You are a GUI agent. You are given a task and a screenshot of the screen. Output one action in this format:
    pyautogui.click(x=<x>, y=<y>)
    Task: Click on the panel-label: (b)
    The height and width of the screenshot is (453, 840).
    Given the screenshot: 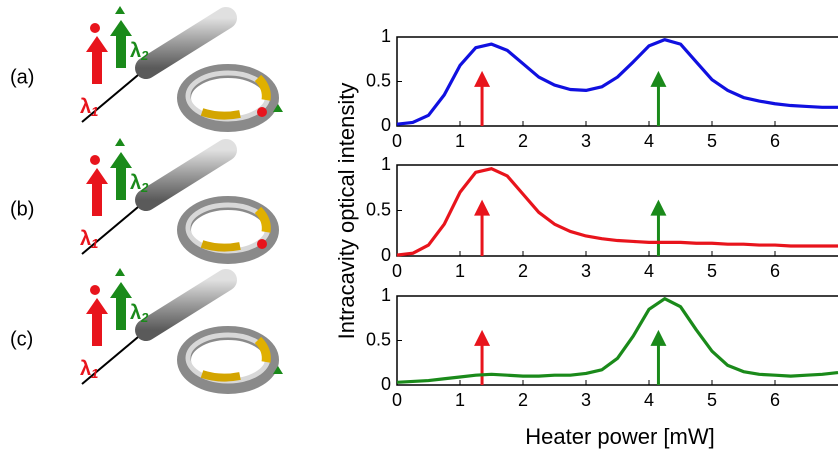 What is the action you would take?
    pyautogui.click(x=22, y=209)
    